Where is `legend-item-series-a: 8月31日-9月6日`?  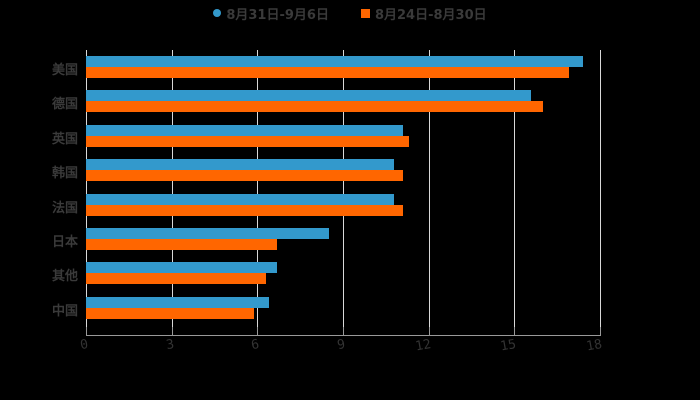
legend-item-series-a: 8月31日-9月6日 is located at coordinates (271, 13).